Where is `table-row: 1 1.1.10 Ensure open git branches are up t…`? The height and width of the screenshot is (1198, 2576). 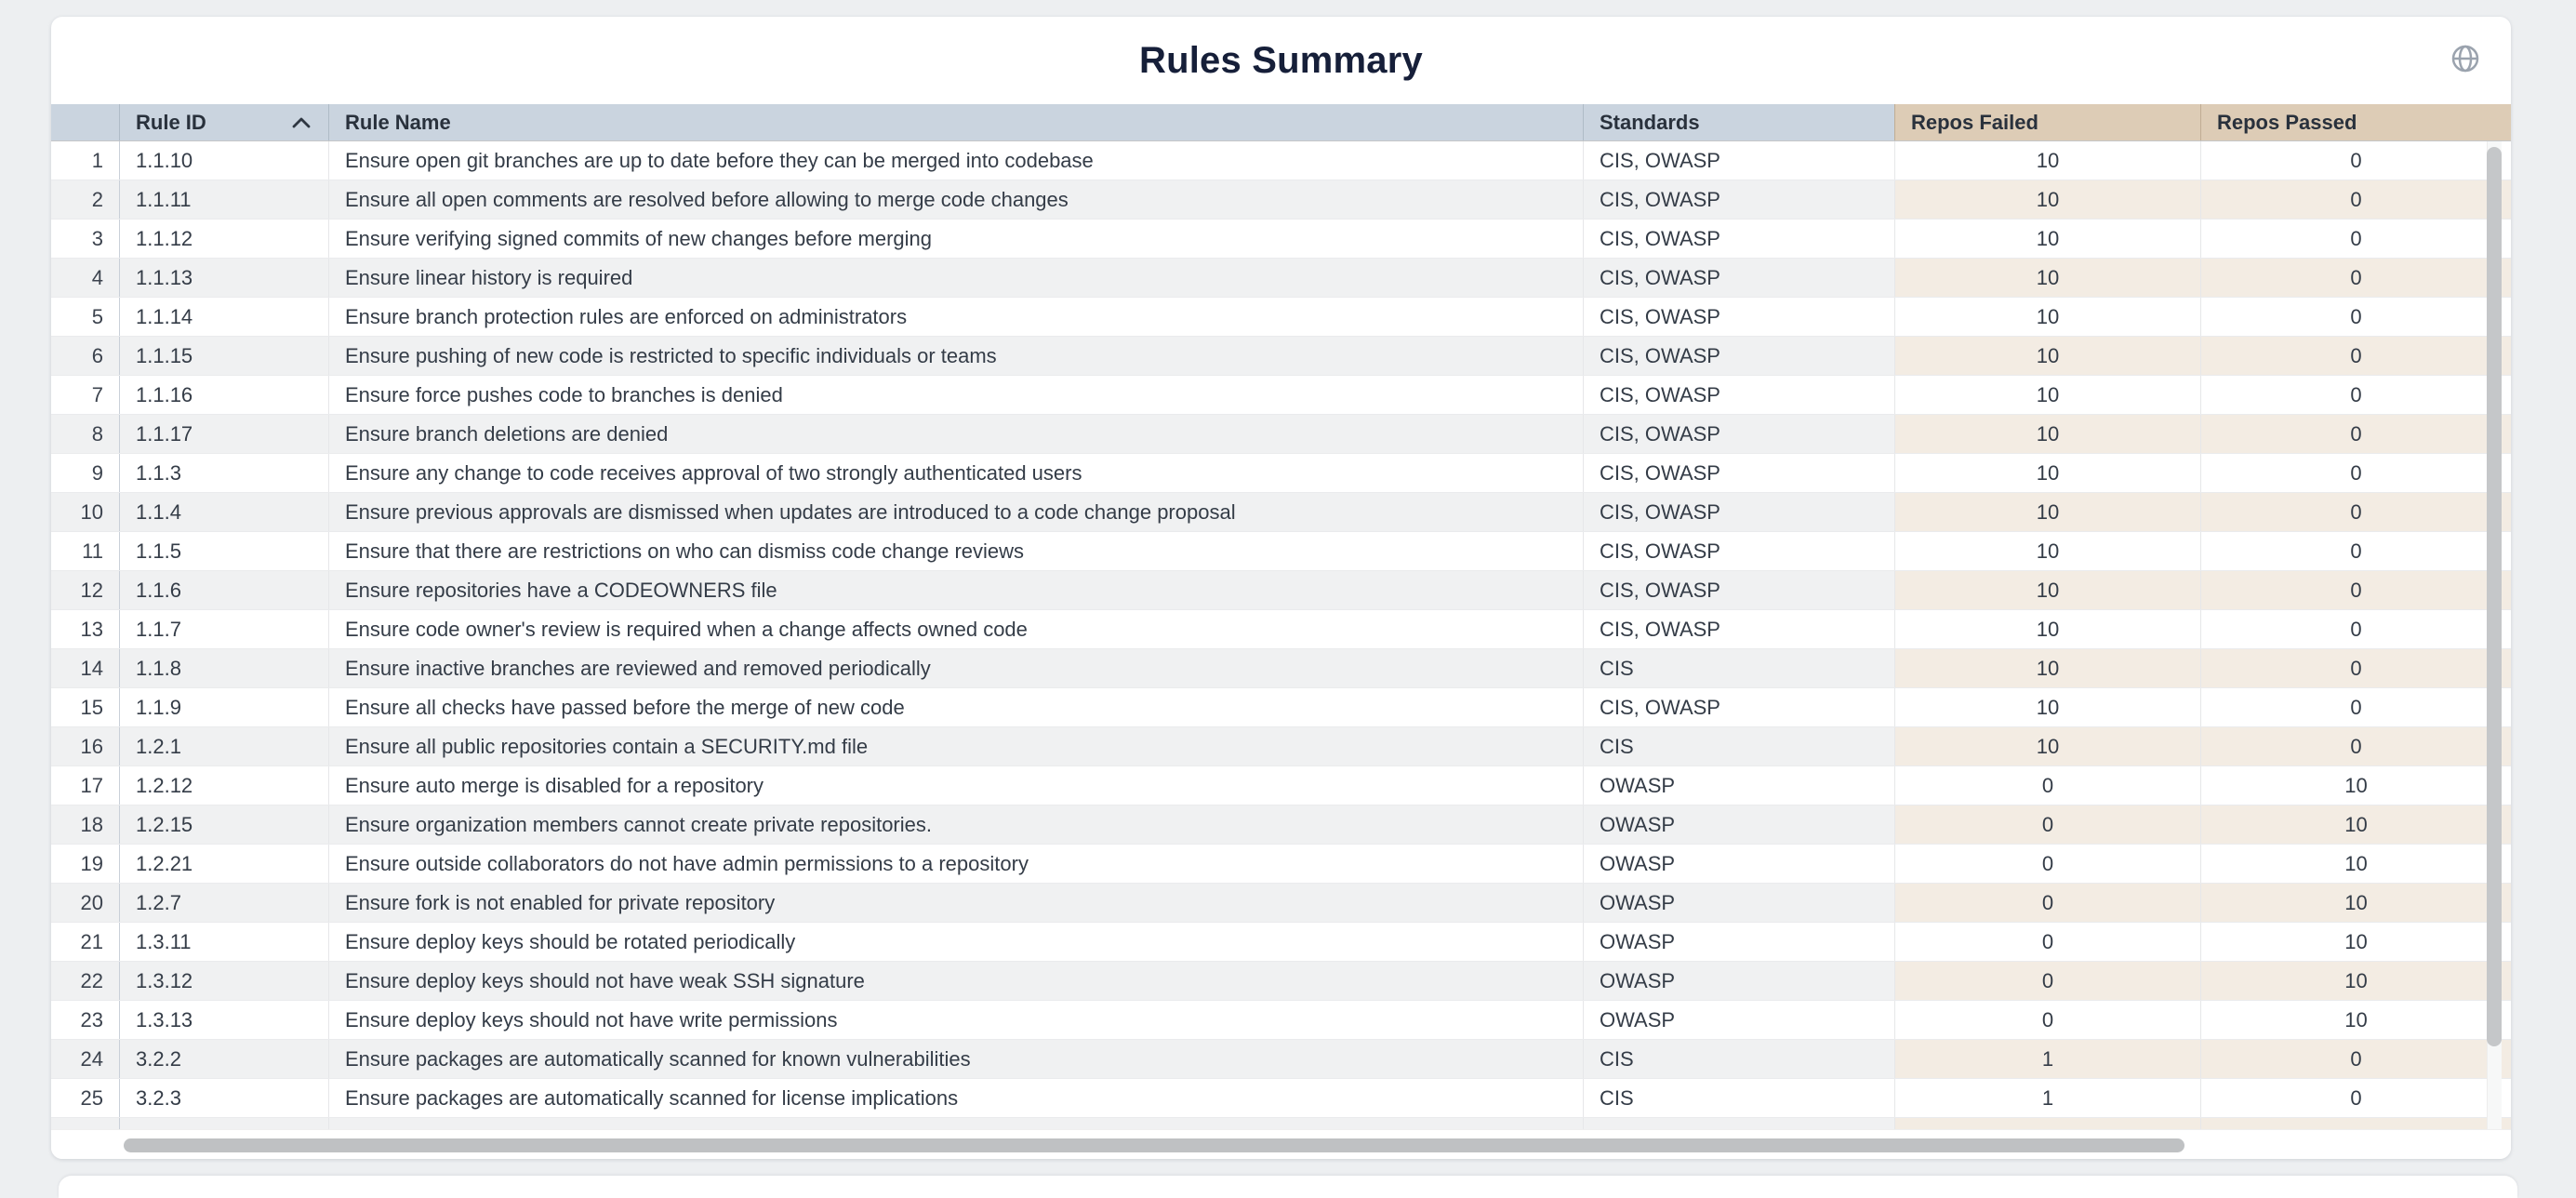 table-row: 1 1.1.10 Ensure open git branches are up t… is located at coordinates (1281, 160).